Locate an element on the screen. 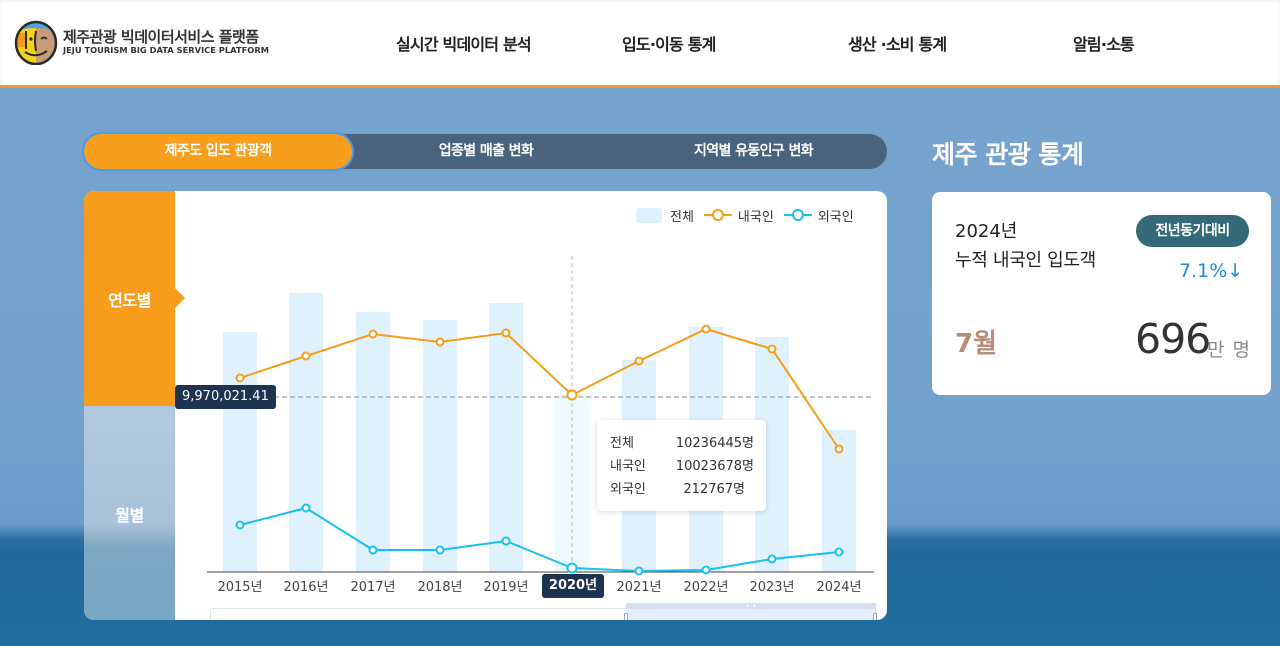  bar-swatch-icon is located at coordinates (649, 215).